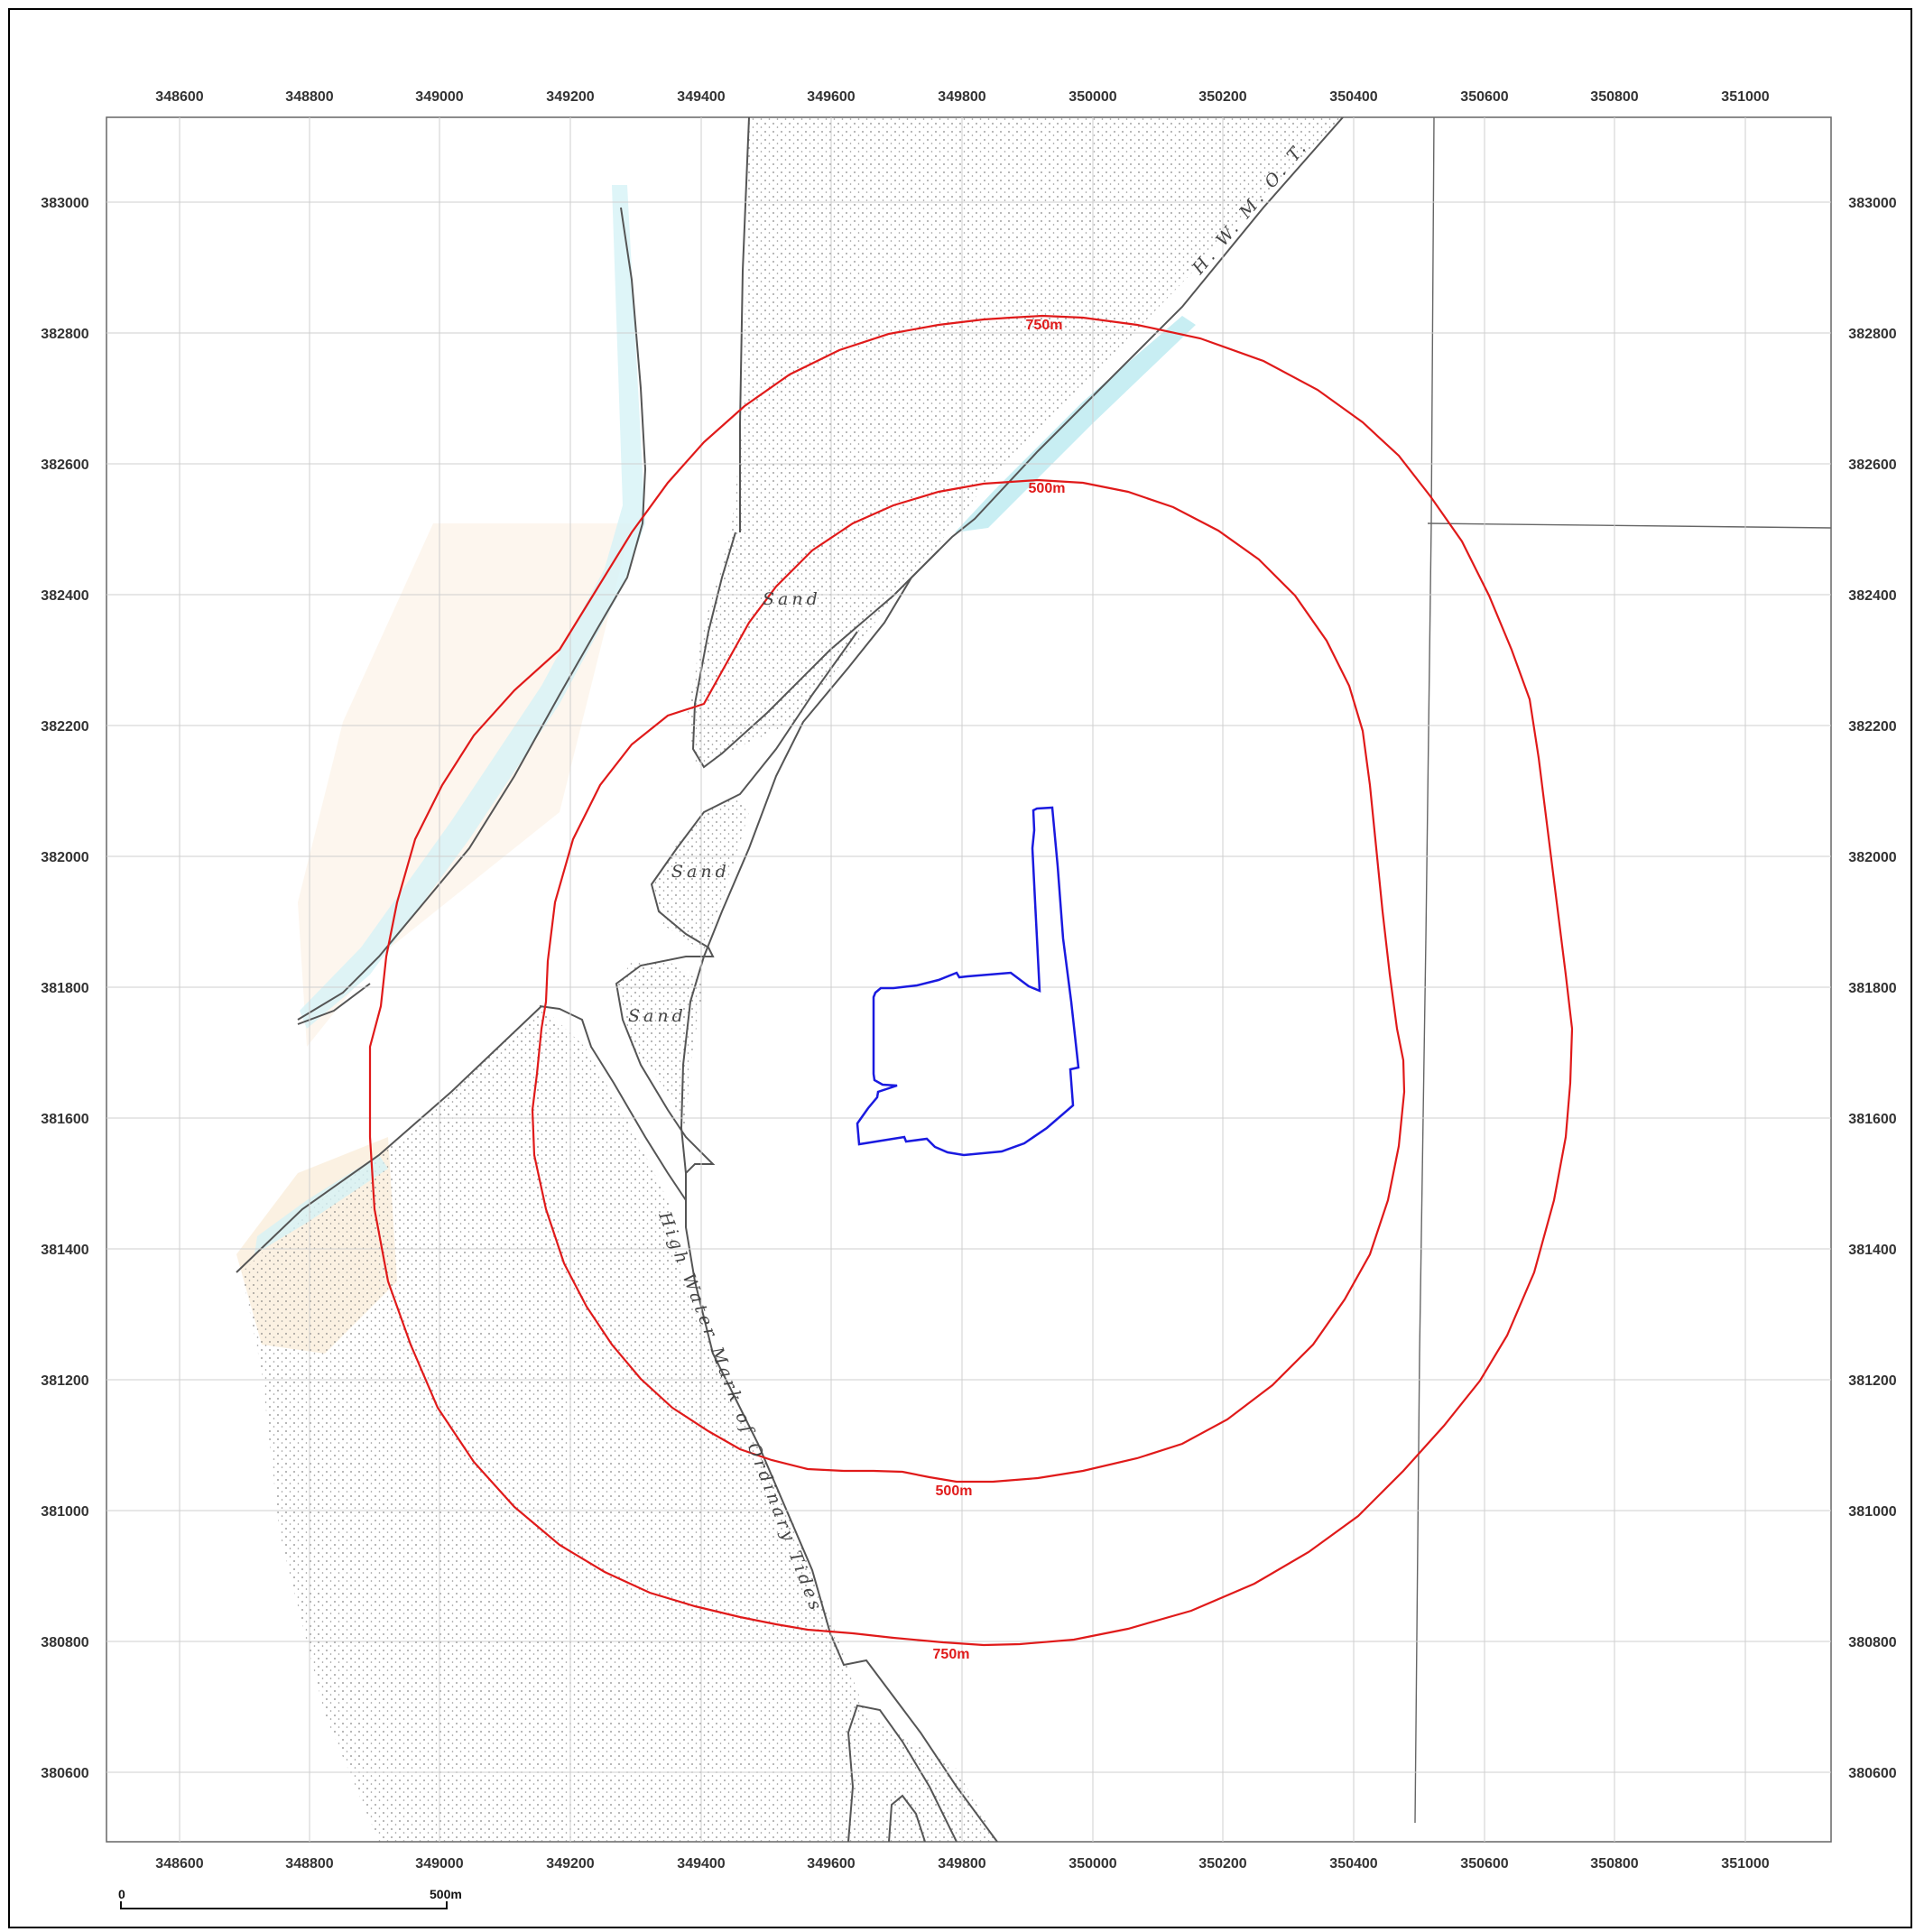 The width and height of the screenshot is (1915, 1932). What do you see at coordinates (64, 727) in the screenshot?
I see `y-tick-left: 382200` at bounding box center [64, 727].